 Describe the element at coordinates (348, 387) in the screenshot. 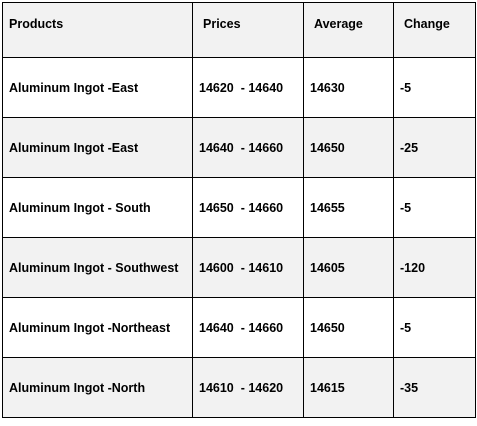

I see `cell-average: 14615` at that location.